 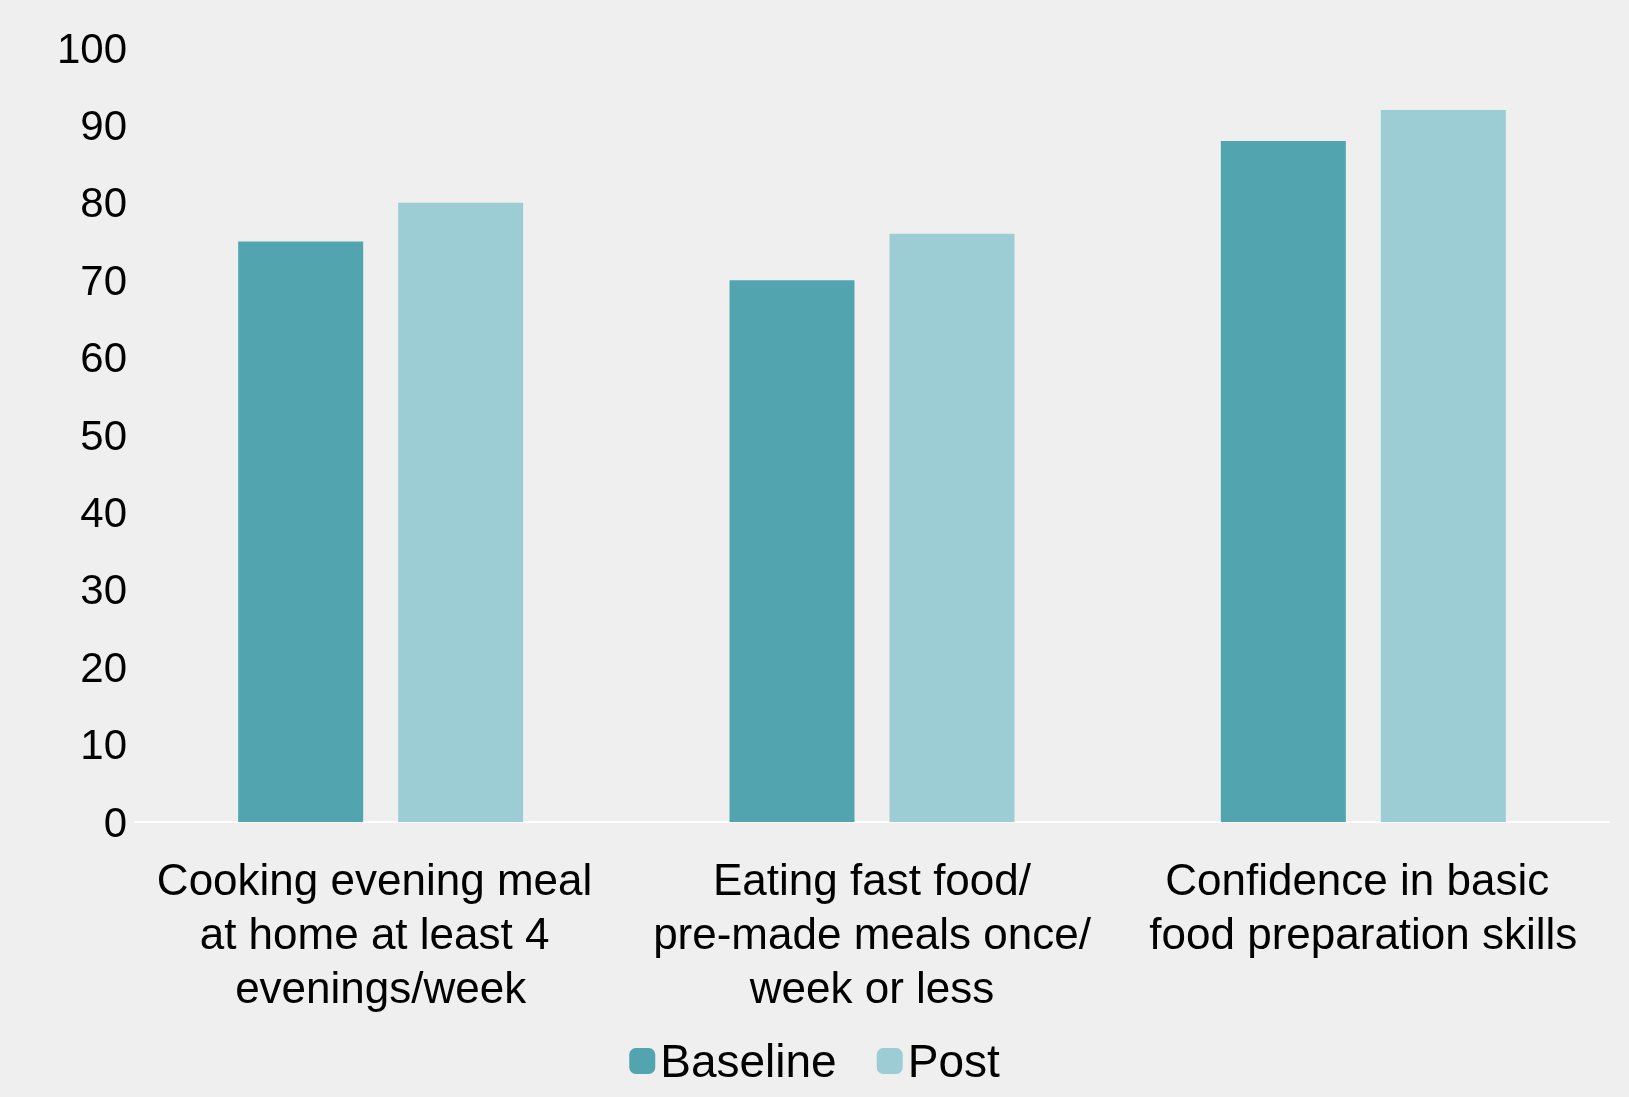 I want to click on x-tick-label: Cooking evening meal at home at least 4 evenings/week, so click(x=380, y=933).